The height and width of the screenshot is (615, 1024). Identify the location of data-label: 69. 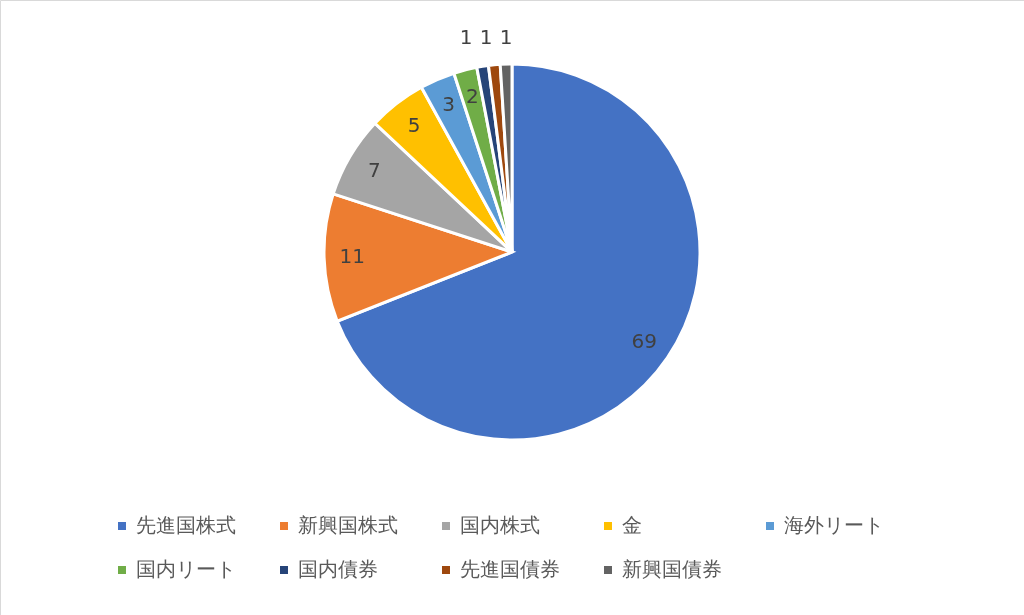
(644, 340).